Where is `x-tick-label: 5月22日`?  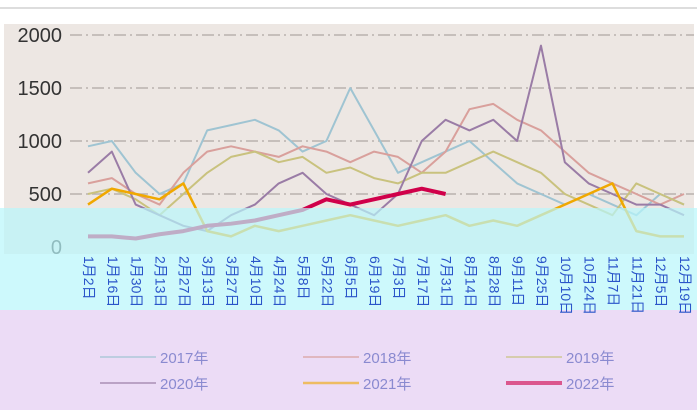 x-tick-label: 5月22日 is located at coordinates (327, 281).